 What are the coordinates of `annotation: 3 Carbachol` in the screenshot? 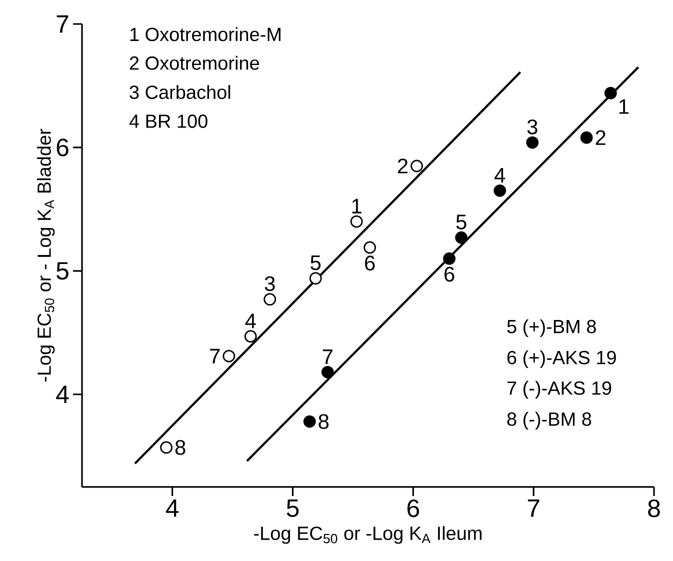 It's located at (180, 92).